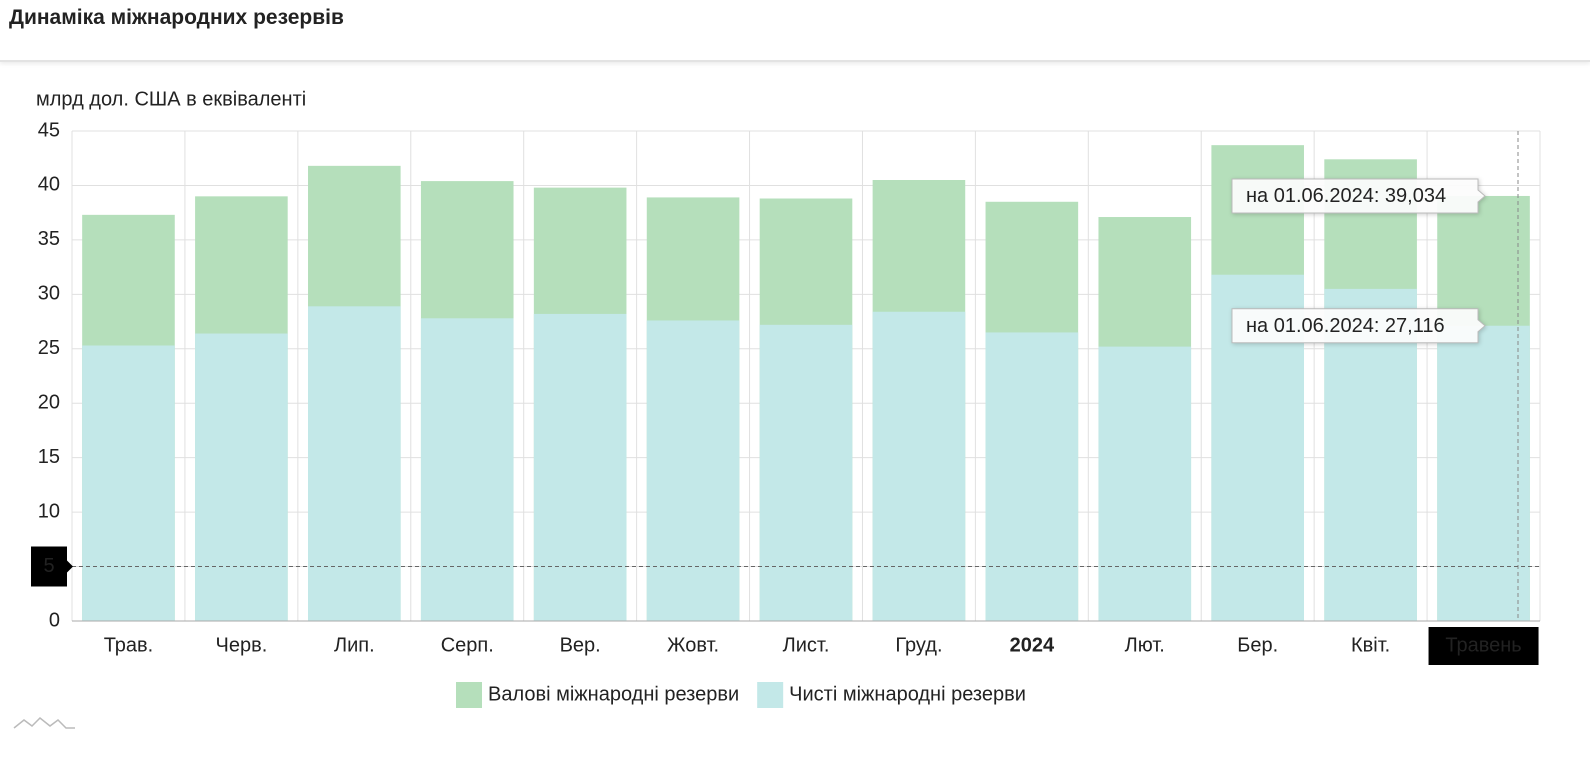 This screenshot has width=1590, height=769. What do you see at coordinates (1032, 645) in the screenshot?
I see `x-tick-label: 2024` at bounding box center [1032, 645].